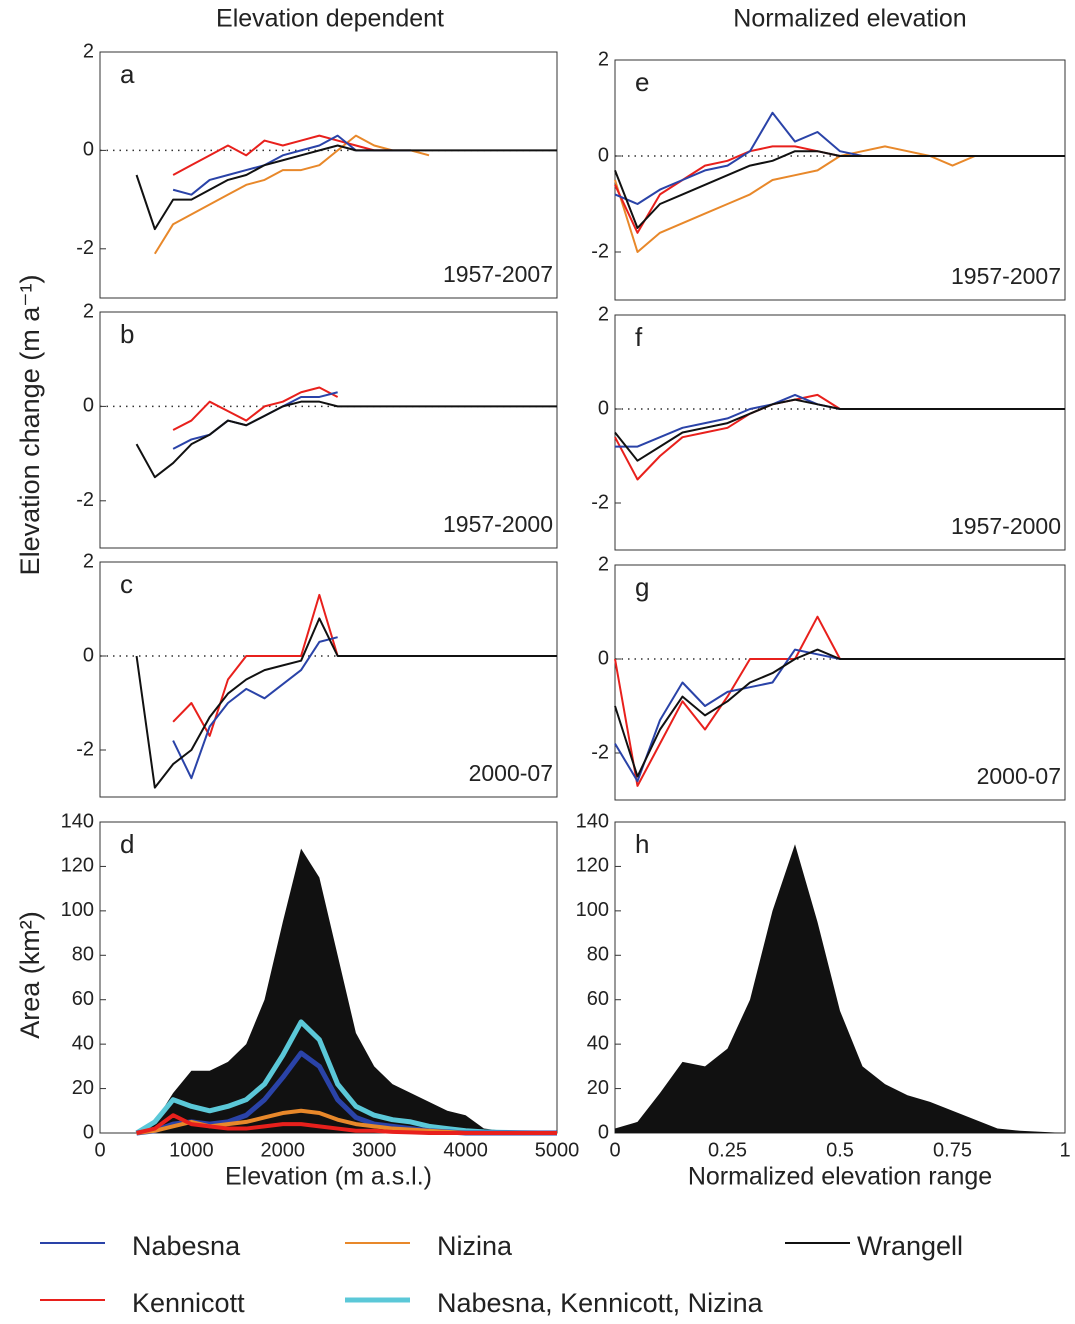 The image size is (1075, 1324). What do you see at coordinates (600, 1303) in the screenshot?
I see `legend-label: Nabesna, Kennicott, Nizina` at bounding box center [600, 1303].